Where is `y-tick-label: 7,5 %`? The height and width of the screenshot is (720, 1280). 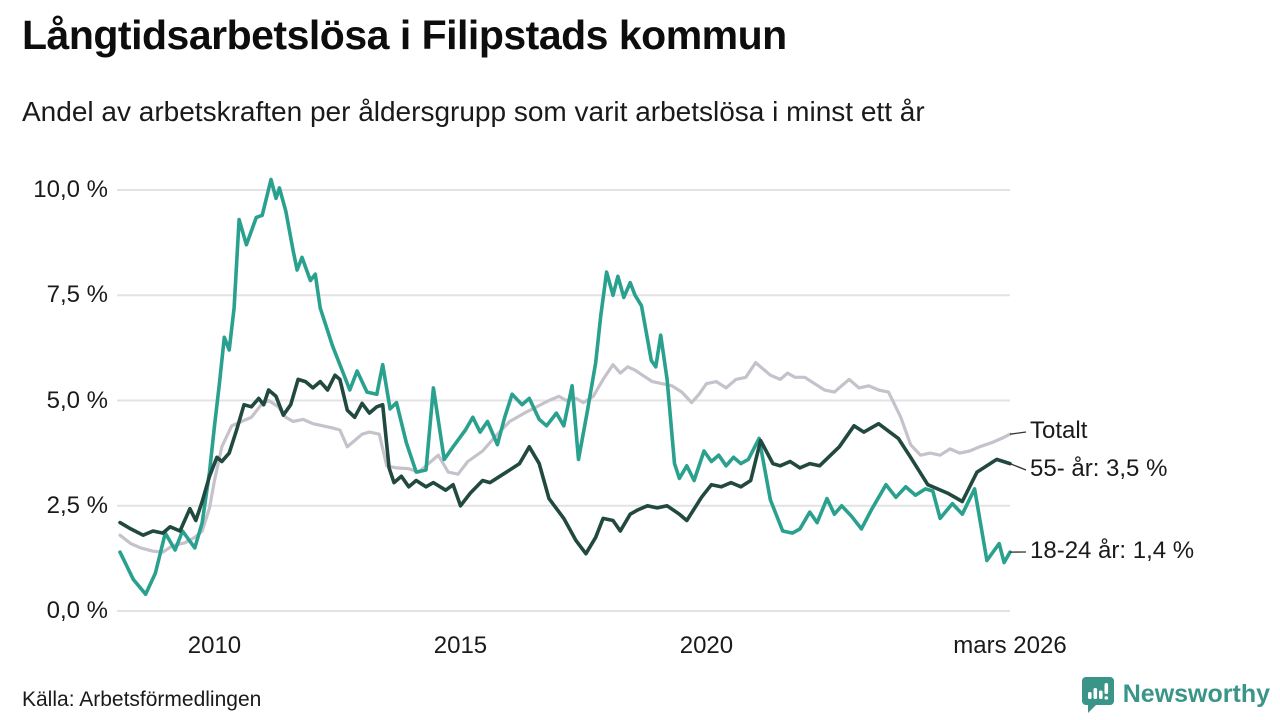 y-tick-label: 7,5 % is located at coordinates (77, 295).